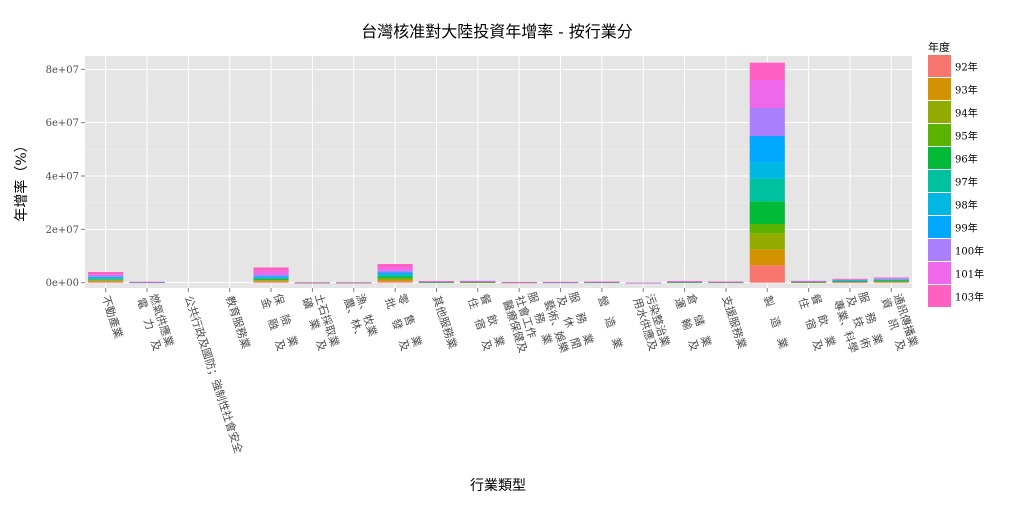  What do you see at coordinates (445, 322) in the screenshot?
I see `x-tick-label: 其他服務業` at bounding box center [445, 322].